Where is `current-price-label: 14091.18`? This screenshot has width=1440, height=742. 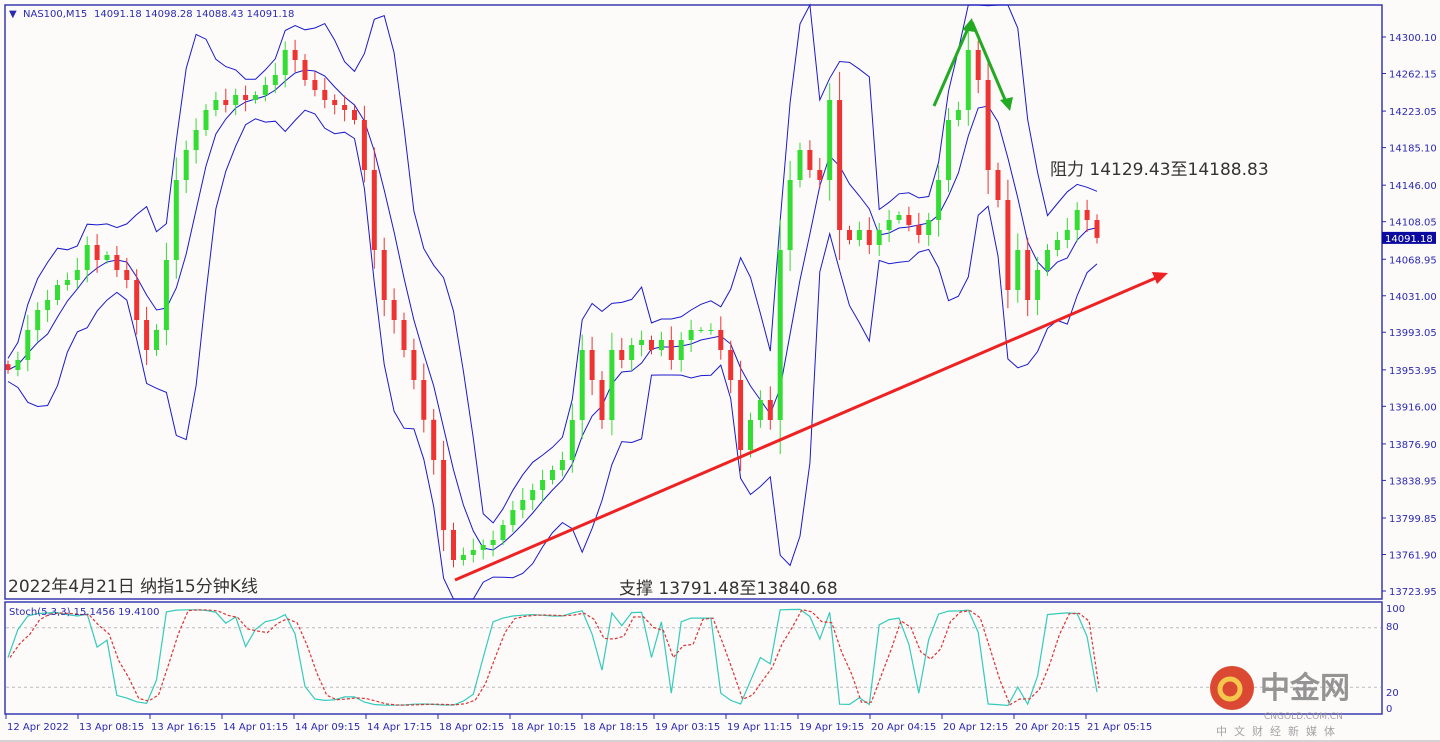
current-price-label: 14091.18 is located at coordinates (1409, 239).